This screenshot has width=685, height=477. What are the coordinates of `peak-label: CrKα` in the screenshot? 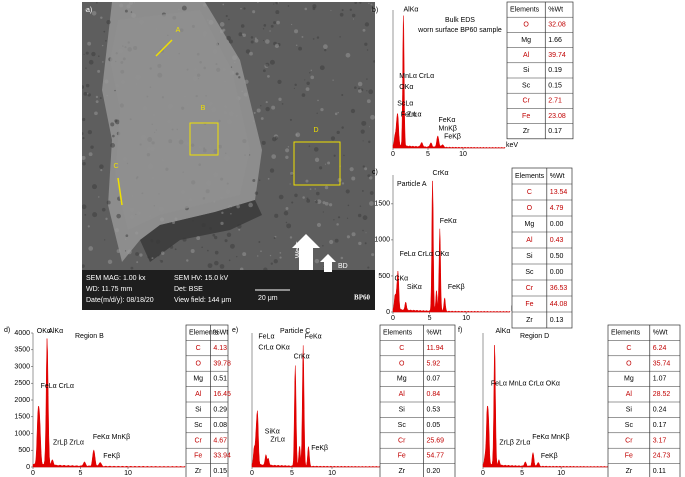 It's located at (440, 173).